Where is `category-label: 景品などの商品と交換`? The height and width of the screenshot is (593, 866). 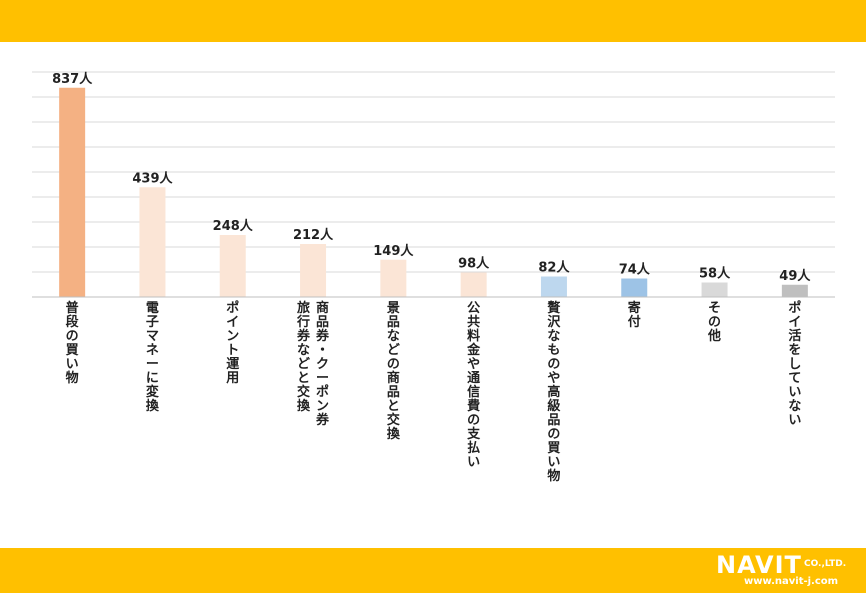
category-label: 景品などの商品と交換 is located at coordinates (393, 372).